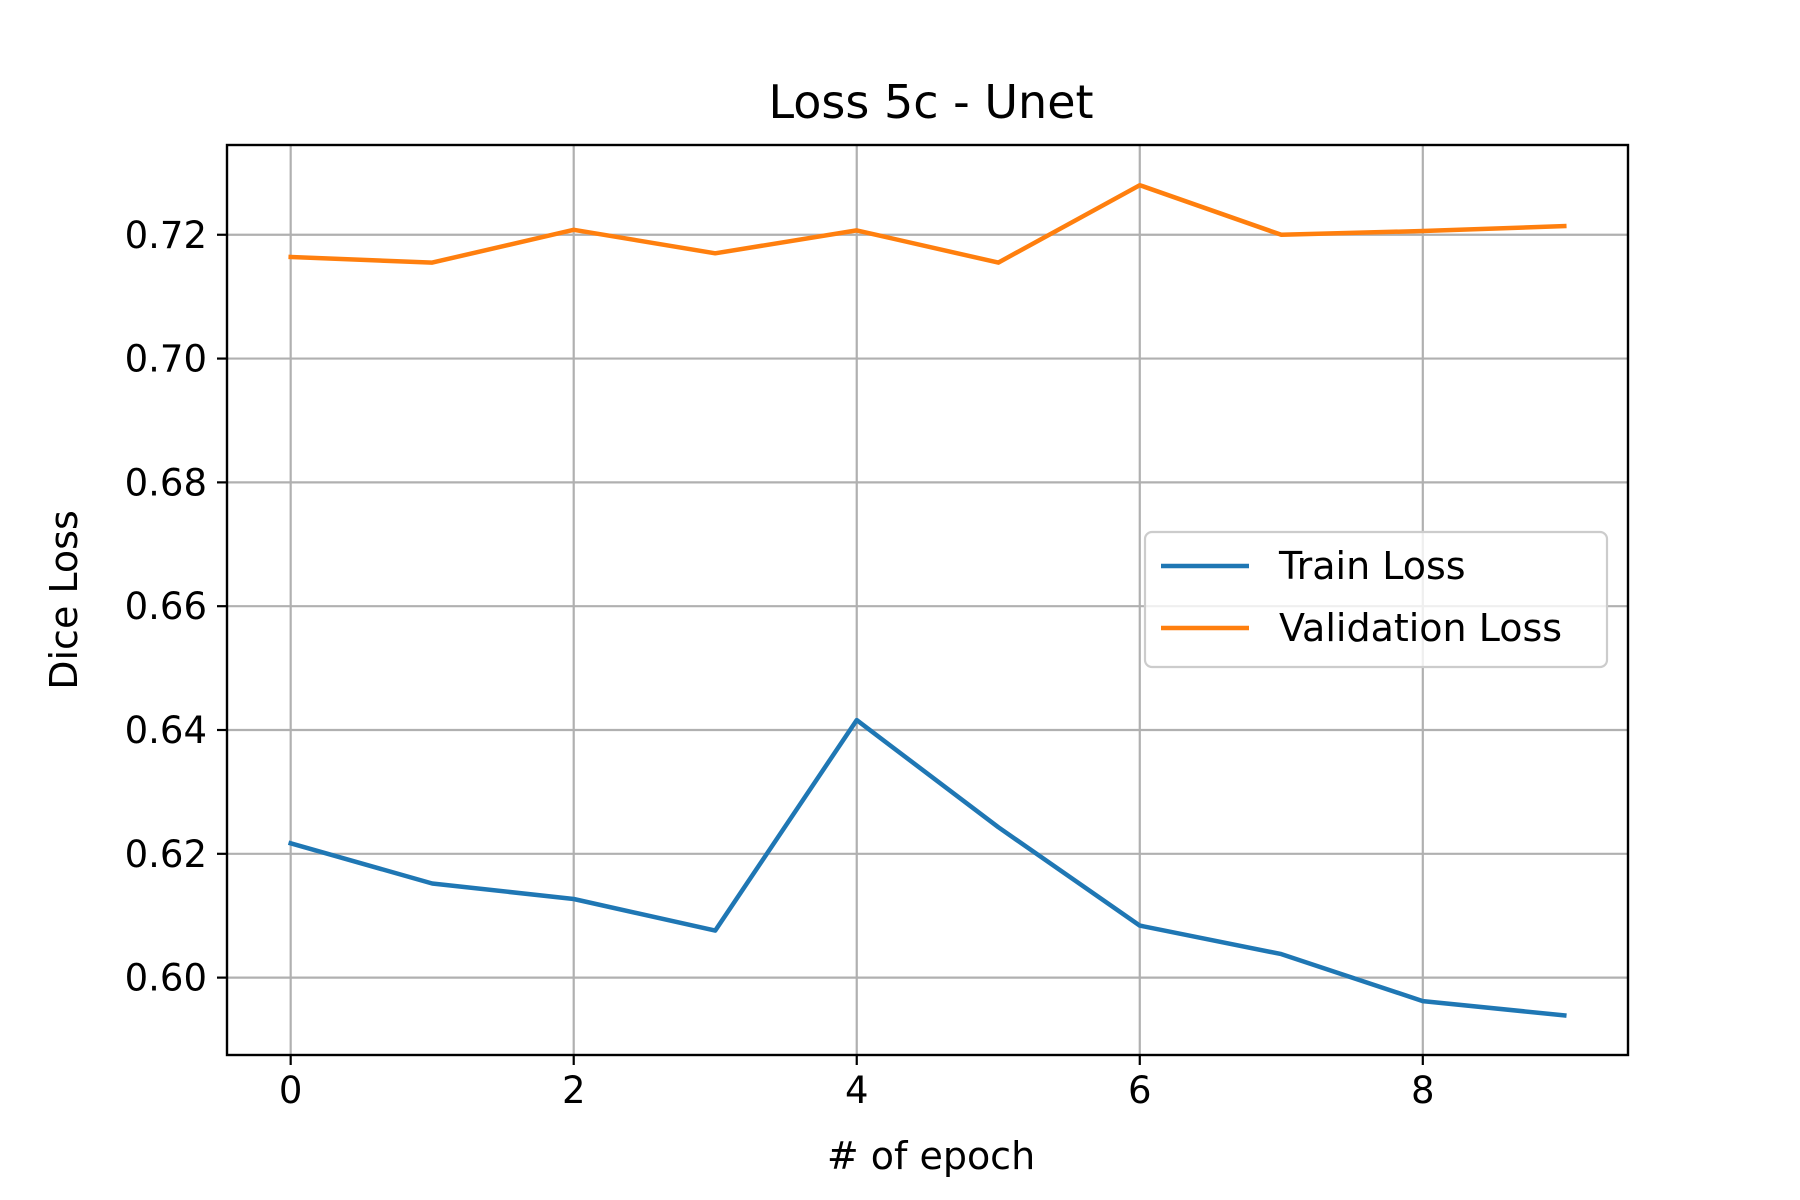  What do you see at coordinates (1140, 1090) in the screenshot?
I see `x-tick-label: 6` at bounding box center [1140, 1090].